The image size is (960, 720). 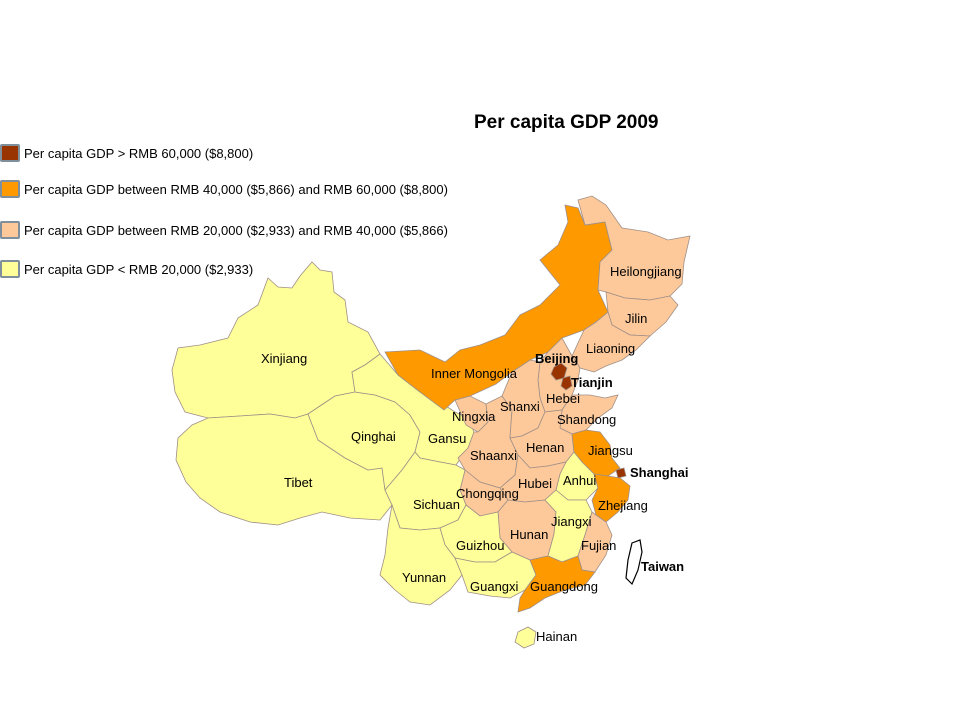 What do you see at coordinates (284, 358) in the screenshot?
I see `province-label-xinjiang: Xinjiang` at bounding box center [284, 358].